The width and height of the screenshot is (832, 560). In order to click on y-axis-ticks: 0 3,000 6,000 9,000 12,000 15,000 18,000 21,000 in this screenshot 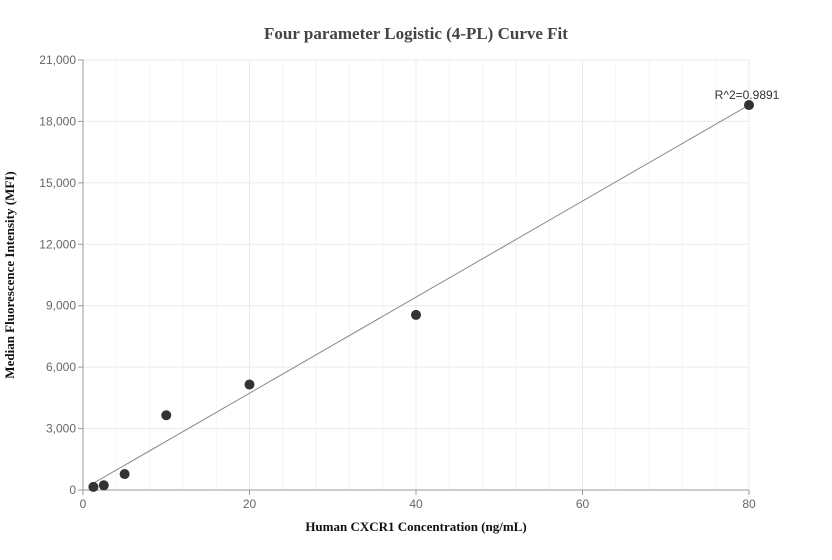, I will do `click(61, 275)`.